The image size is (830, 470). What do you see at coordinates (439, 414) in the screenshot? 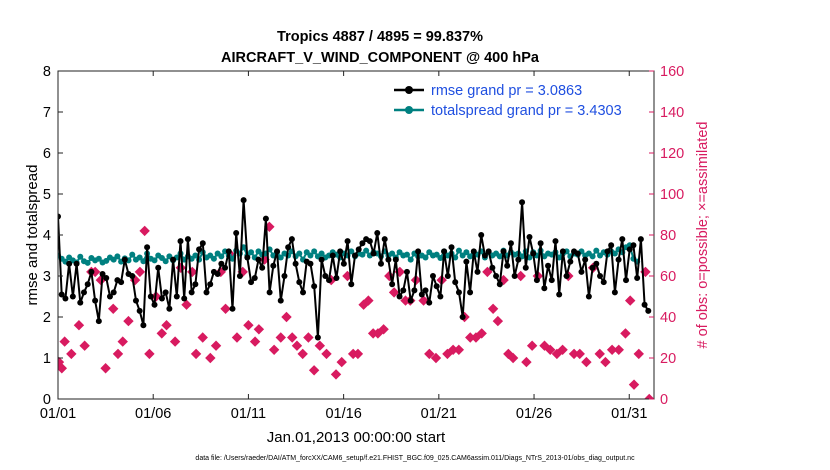
I see `x-tick-label: 01/21` at bounding box center [439, 414].